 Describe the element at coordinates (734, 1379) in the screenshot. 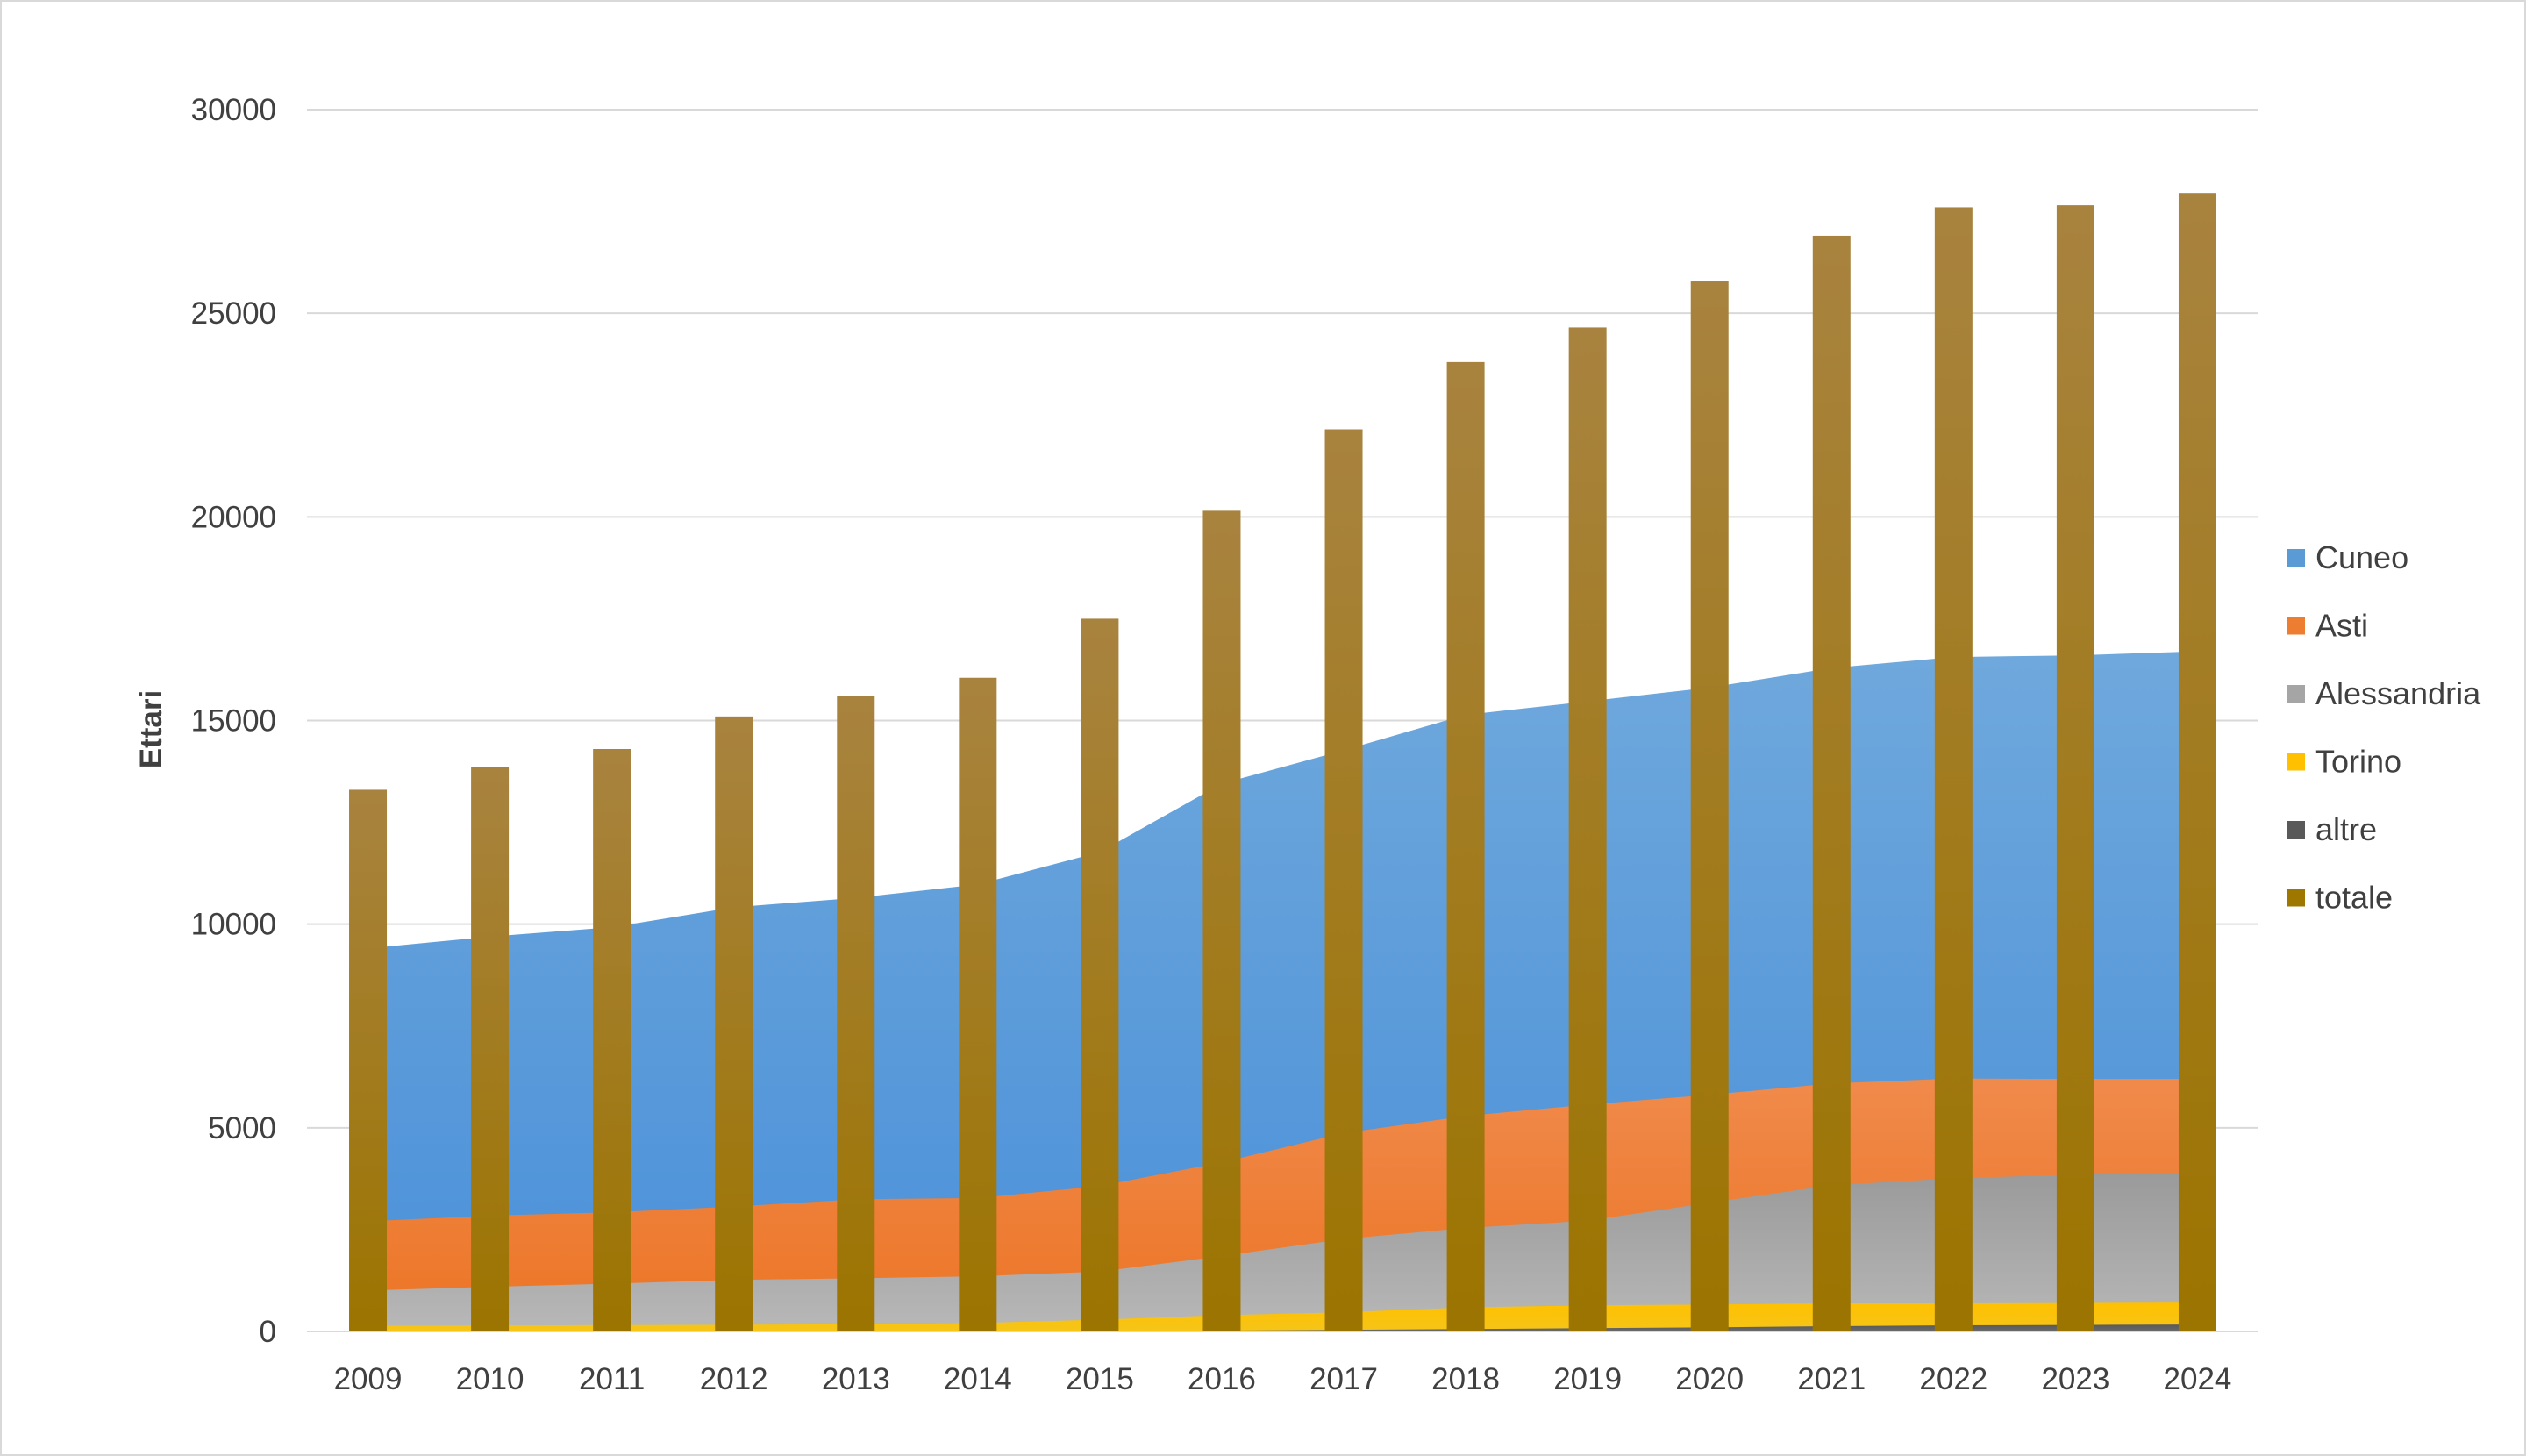

I see `x-tick-label: 2012` at that location.